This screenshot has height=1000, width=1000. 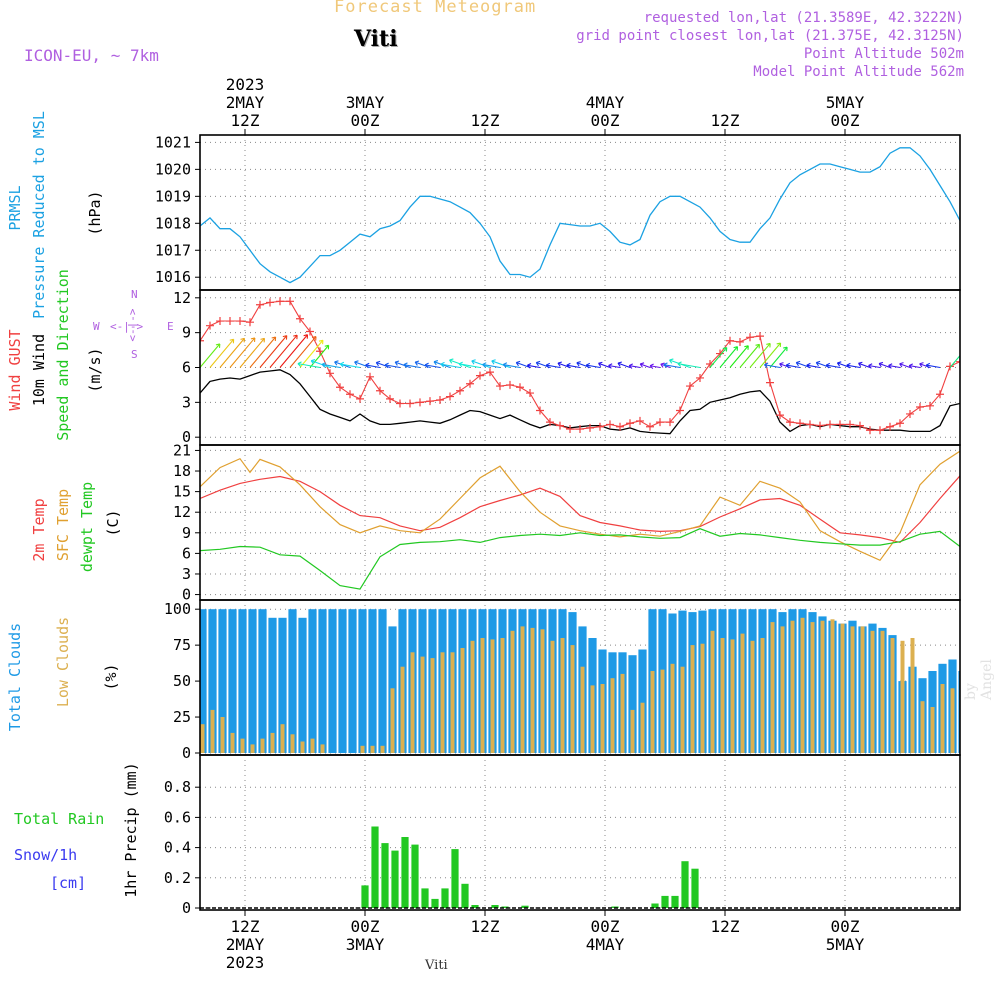 What do you see at coordinates (173, 277) in the screenshot?
I see `pressure-tick-label: 1016` at bounding box center [173, 277].